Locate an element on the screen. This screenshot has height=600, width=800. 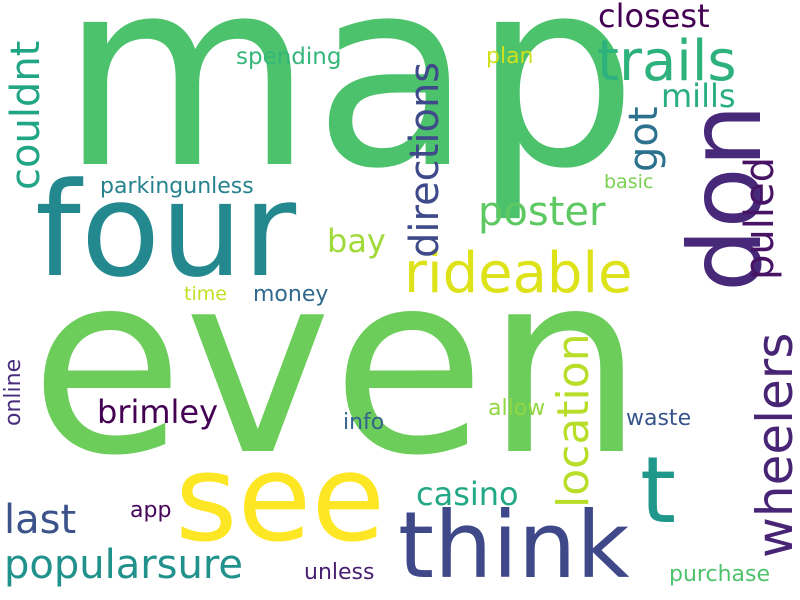
word-popularsure: popularsure is located at coordinates (124, 565).